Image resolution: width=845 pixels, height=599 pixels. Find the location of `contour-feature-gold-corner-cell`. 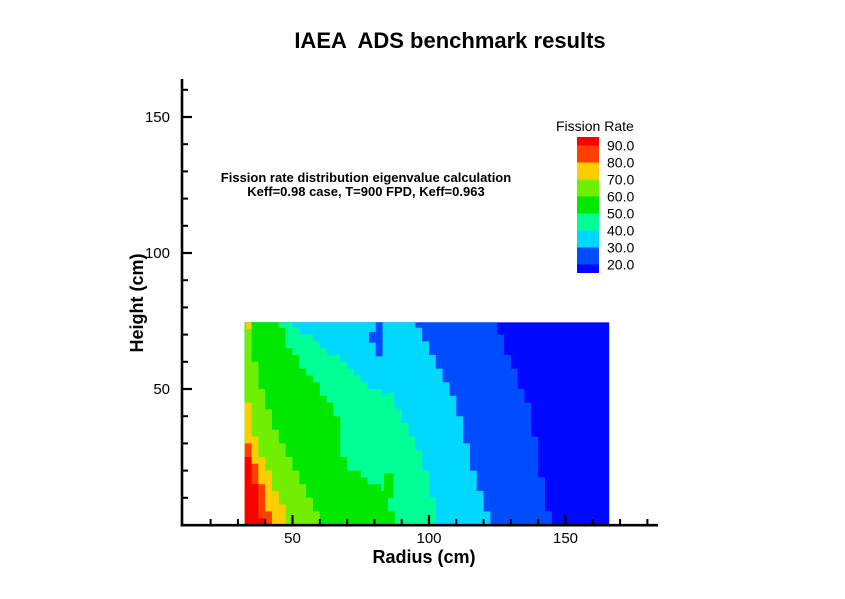

contour-feature-gold-corner-cell is located at coordinates (249, 326).